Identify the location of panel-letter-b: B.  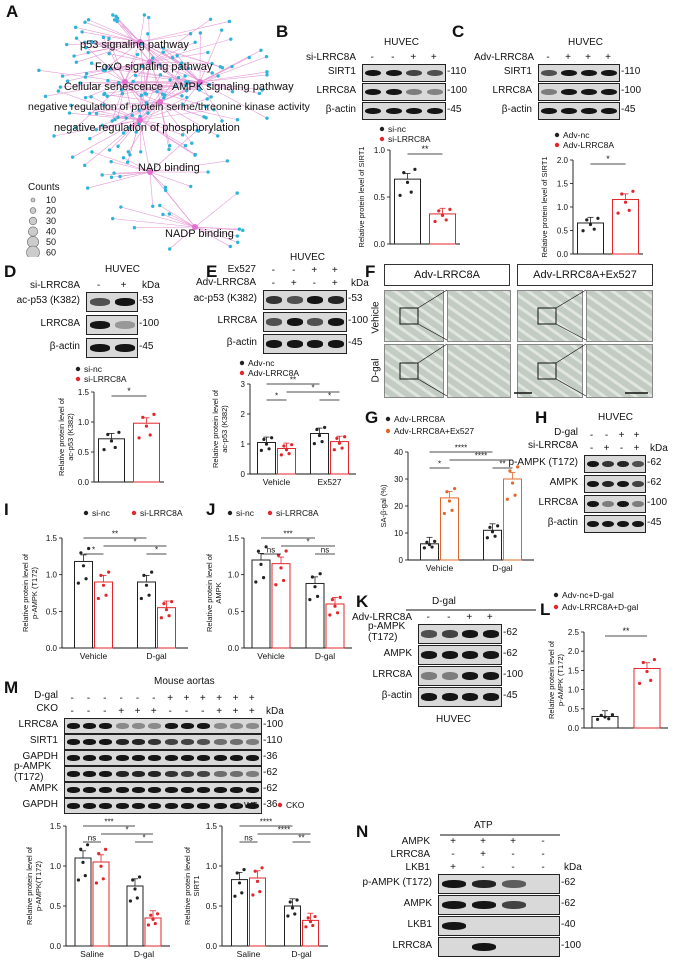
(282, 31).